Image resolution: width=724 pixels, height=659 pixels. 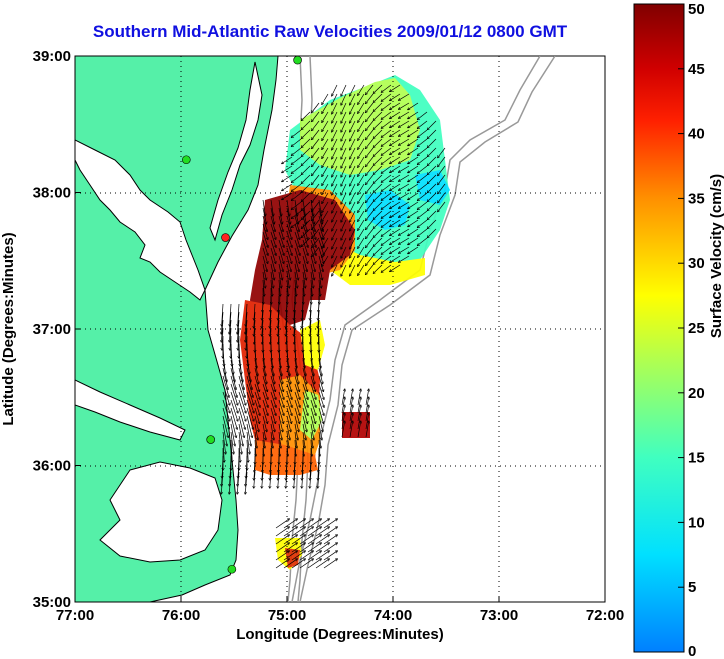 I want to click on colorbar, so click(x=659, y=328).